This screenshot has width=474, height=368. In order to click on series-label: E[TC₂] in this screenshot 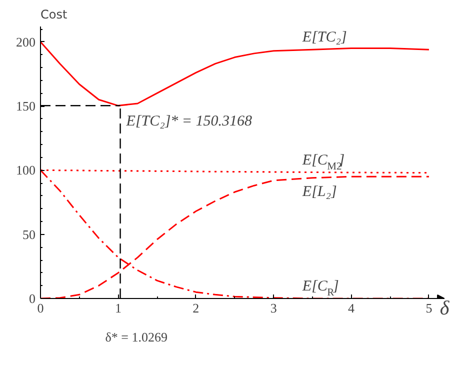, I will do `click(324, 38)`.